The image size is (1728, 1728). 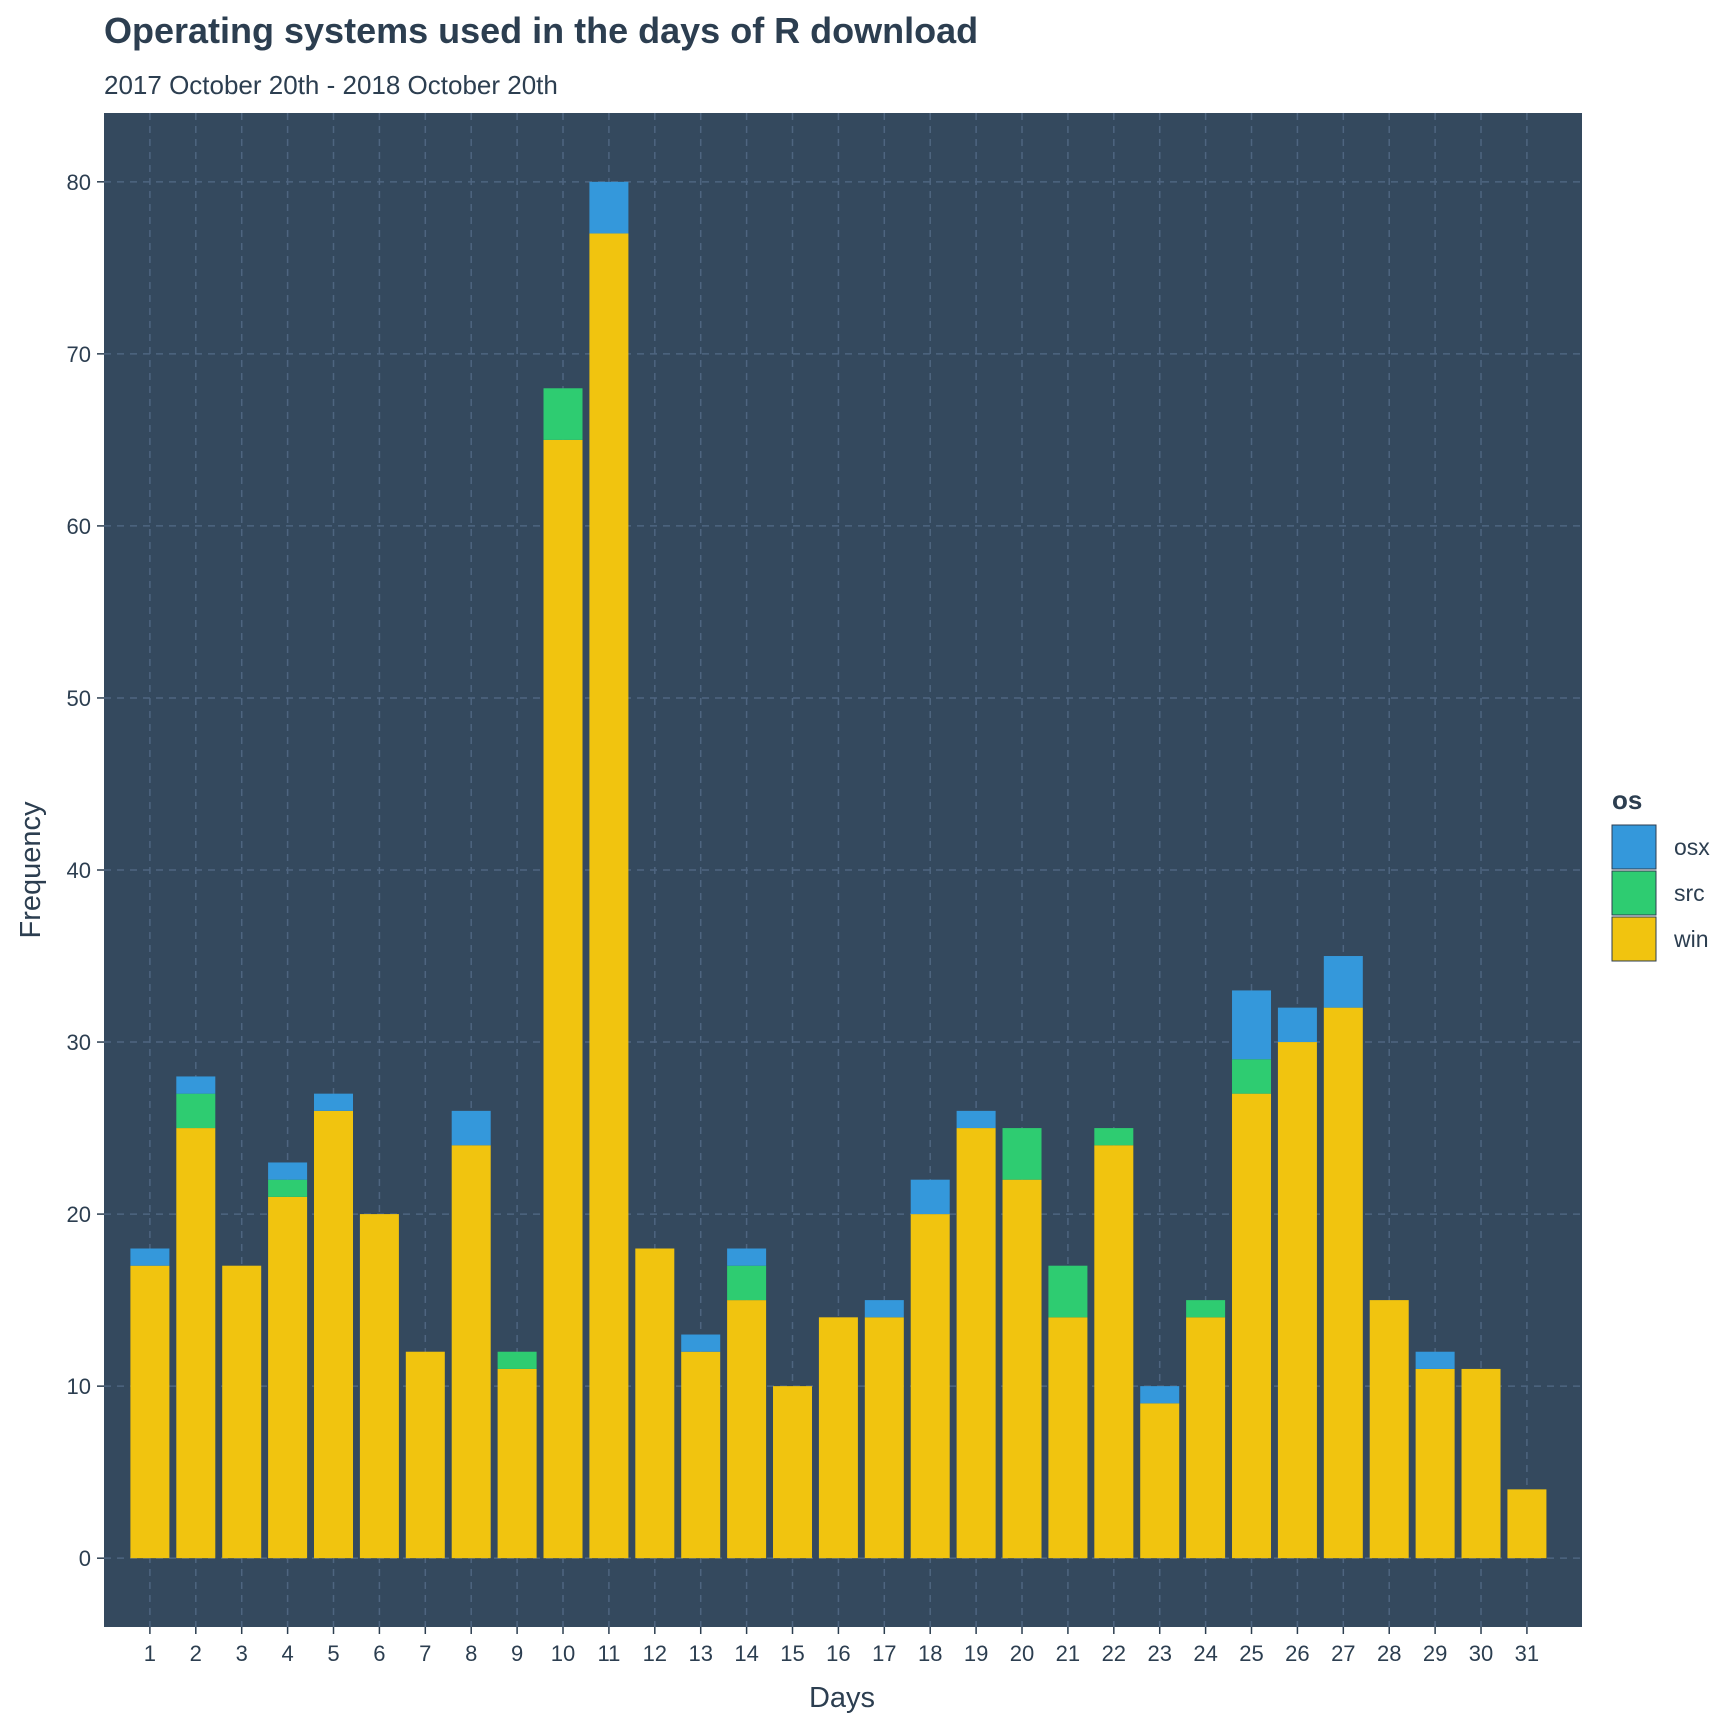 What do you see at coordinates (85, 870) in the screenshot?
I see `y-axis-ticks: 0 10 20 30 40 50 60 70 80` at bounding box center [85, 870].